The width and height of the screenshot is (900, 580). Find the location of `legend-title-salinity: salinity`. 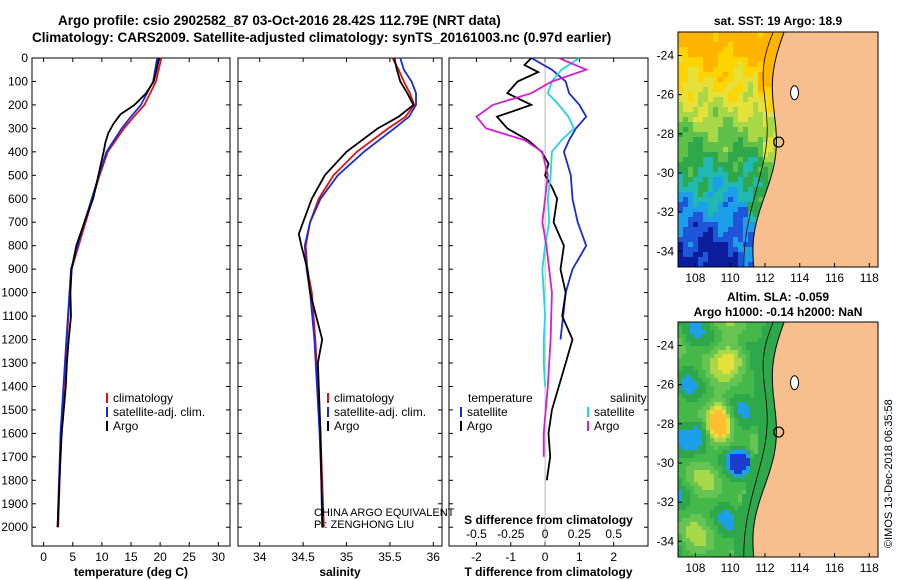

legend-title-salinity: salinity is located at coordinates (628, 398).